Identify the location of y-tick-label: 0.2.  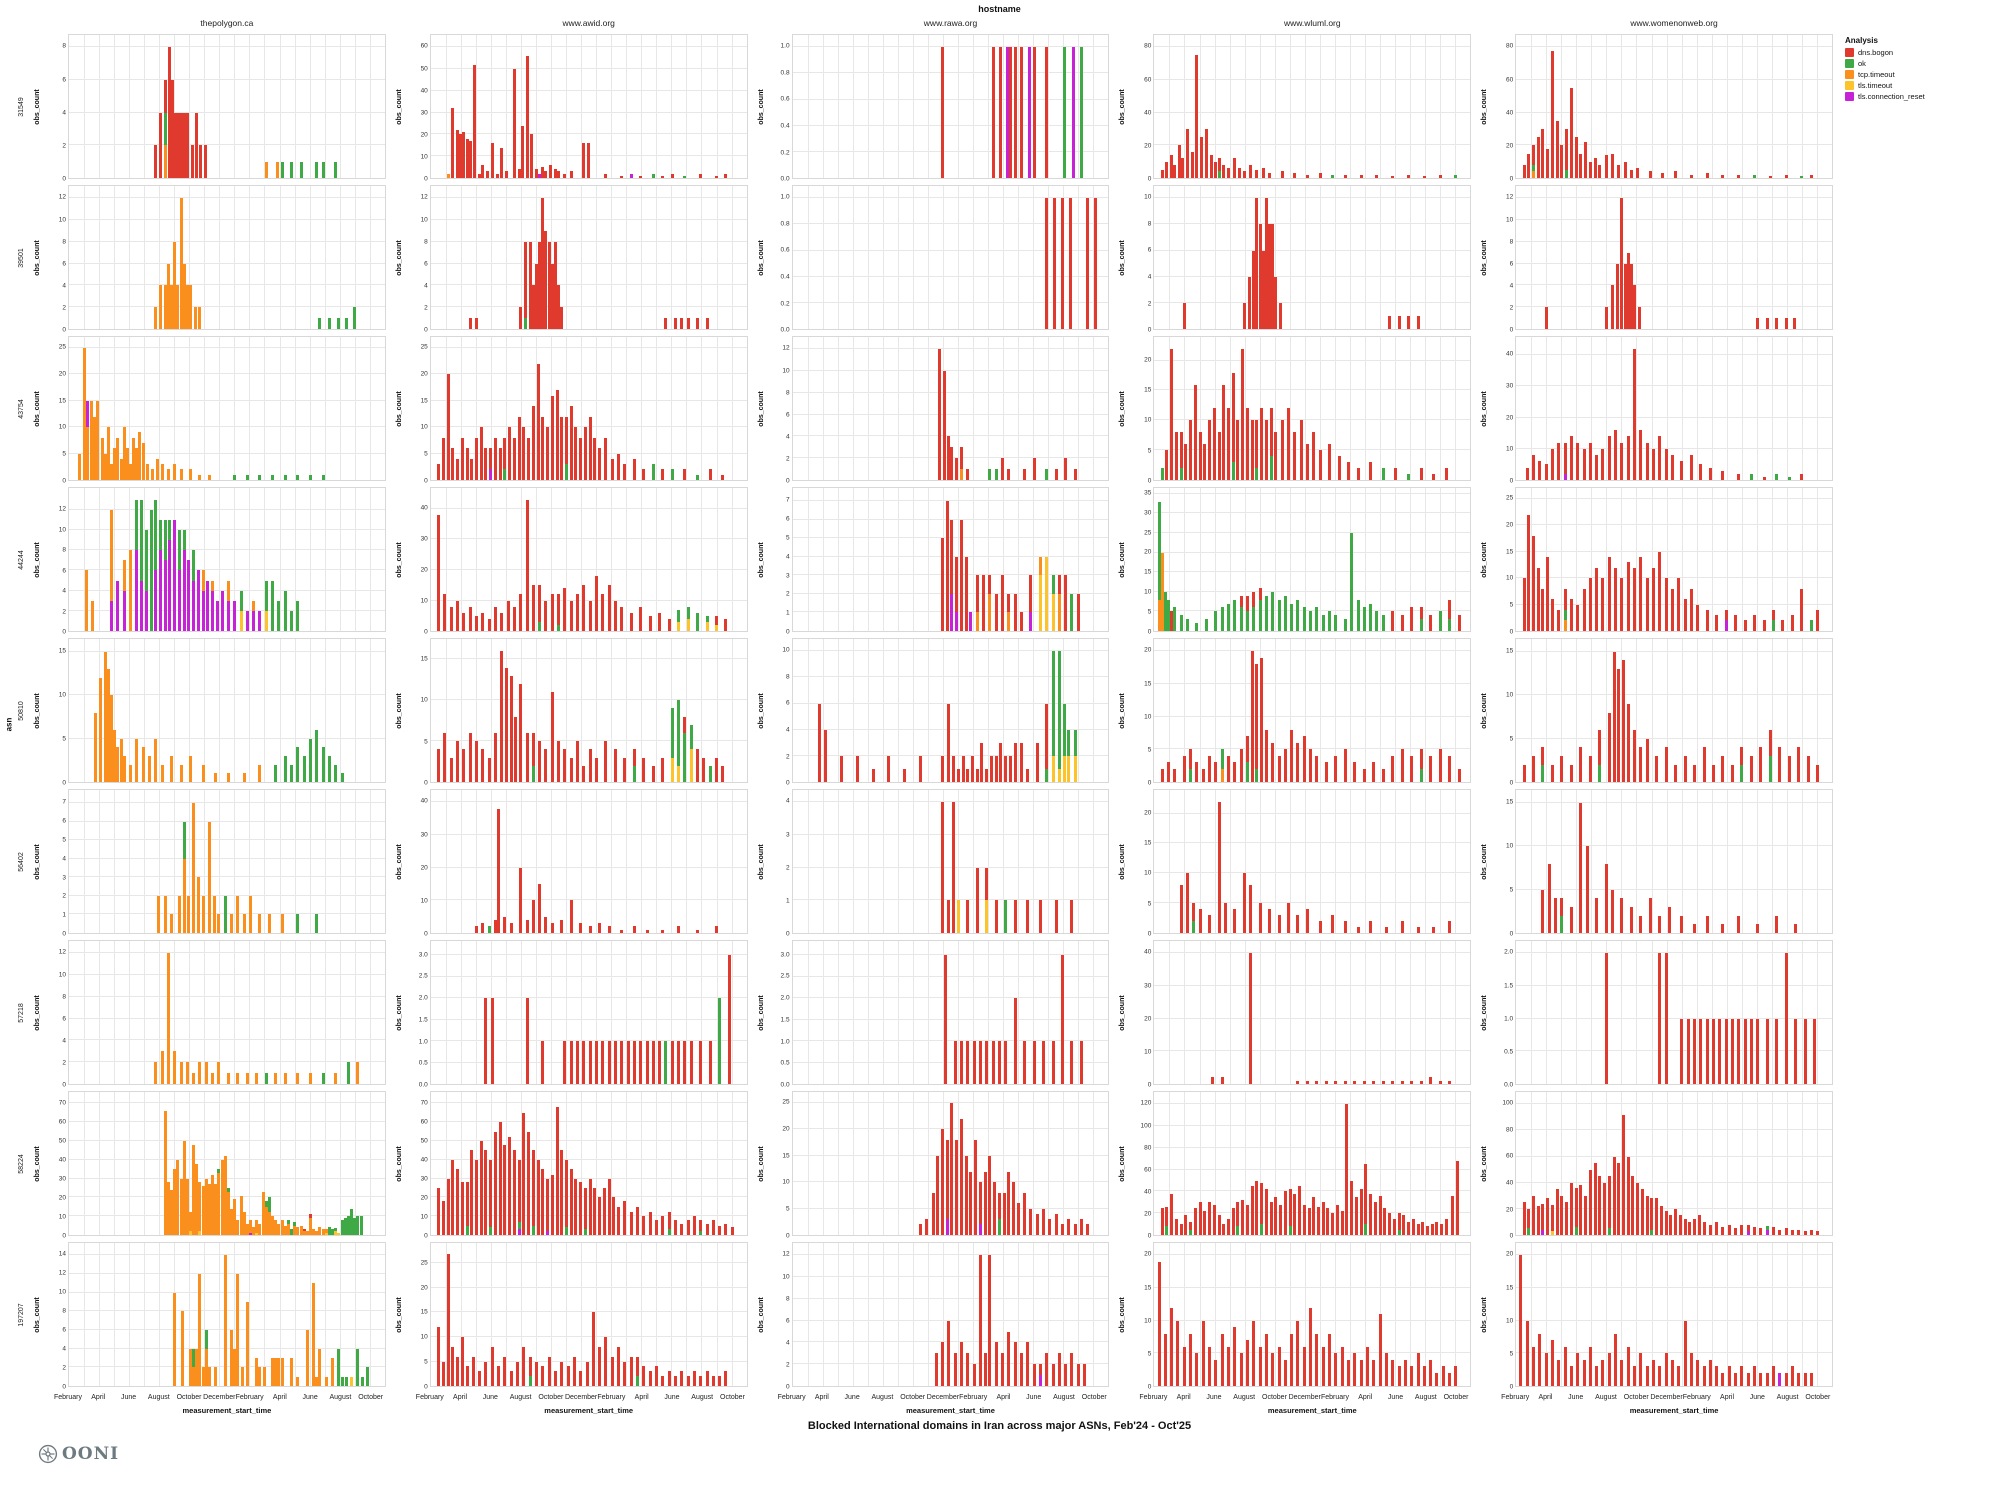
(785, 152).